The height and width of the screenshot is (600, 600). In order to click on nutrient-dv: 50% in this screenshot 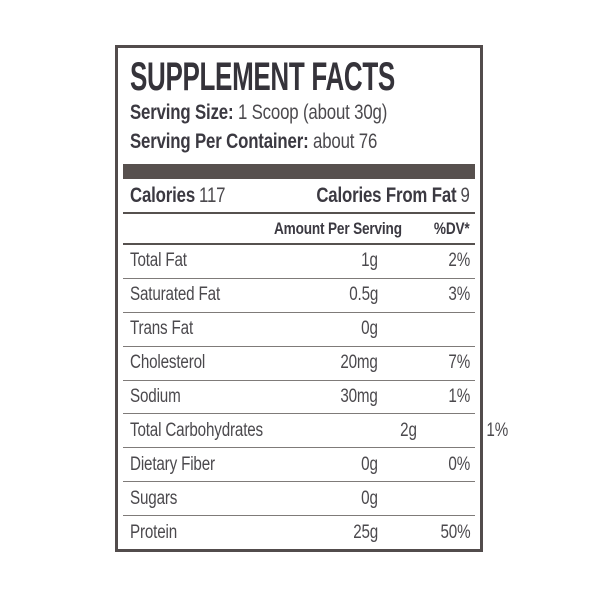, I will do `click(455, 532)`.